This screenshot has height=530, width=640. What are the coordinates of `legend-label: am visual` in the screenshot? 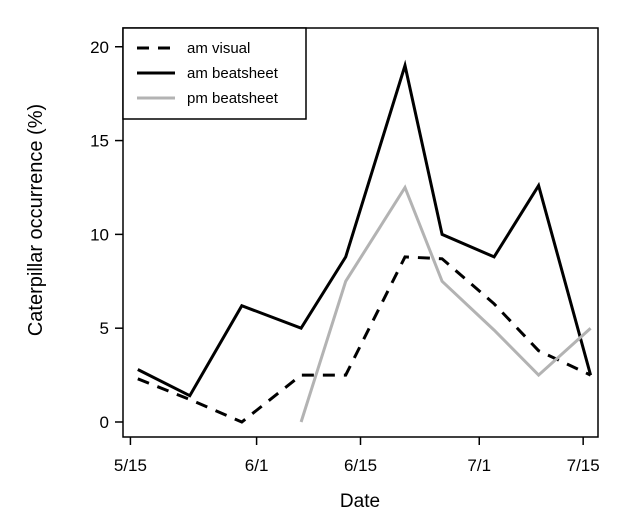 It's located at (218, 48).